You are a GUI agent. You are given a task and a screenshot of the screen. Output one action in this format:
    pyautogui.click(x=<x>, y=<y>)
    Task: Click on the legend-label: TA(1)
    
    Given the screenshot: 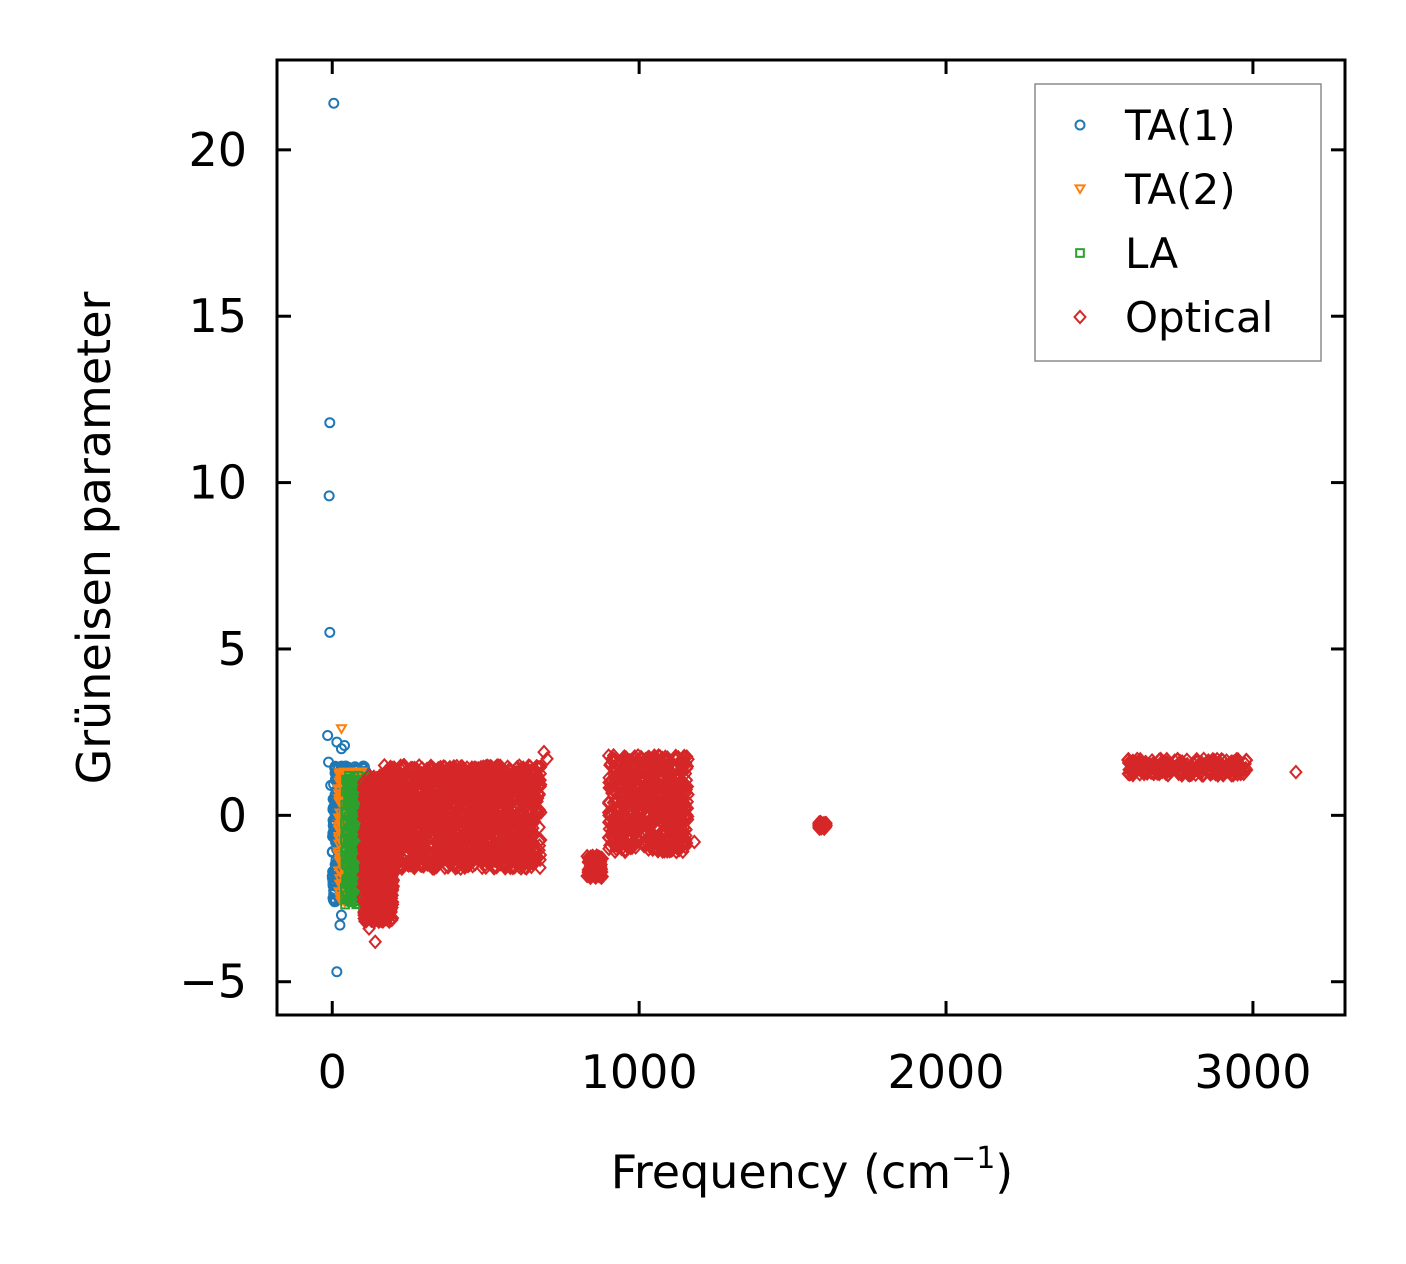 What is the action you would take?
    pyautogui.click(x=1180, y=125)
    